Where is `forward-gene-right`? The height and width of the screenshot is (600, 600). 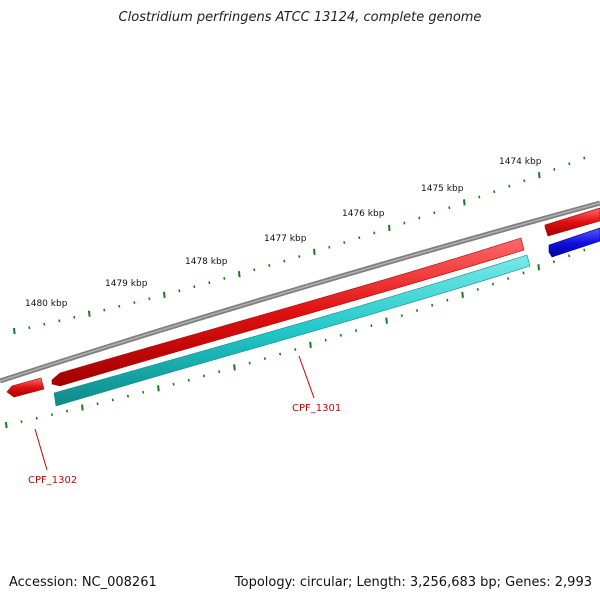 forward-gene-right is located at coordinates (572, 222).